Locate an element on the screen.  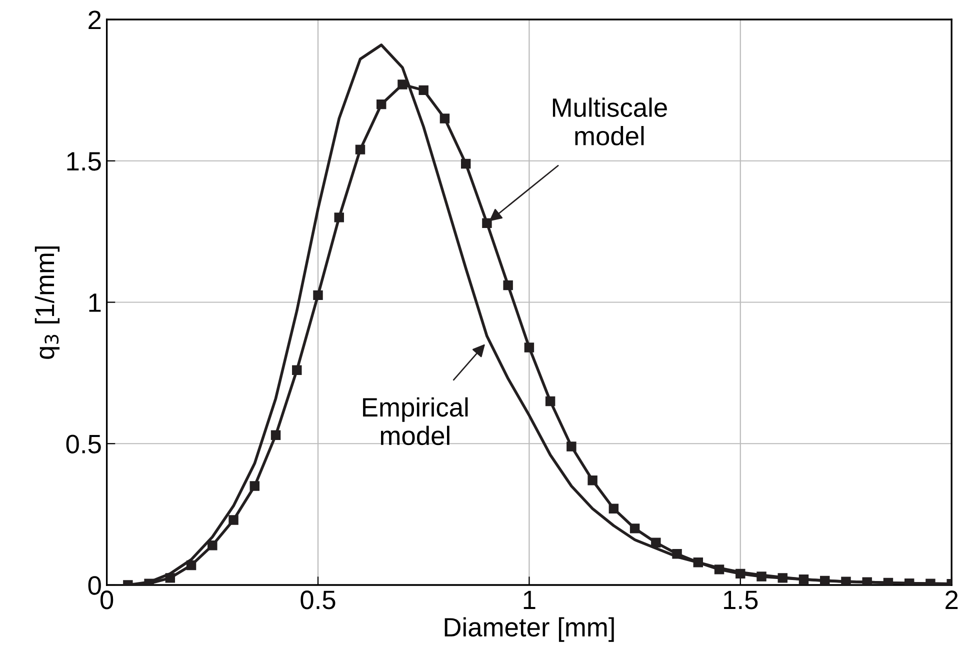
annotation: Multiscale model is located at coordinates (609, 122).